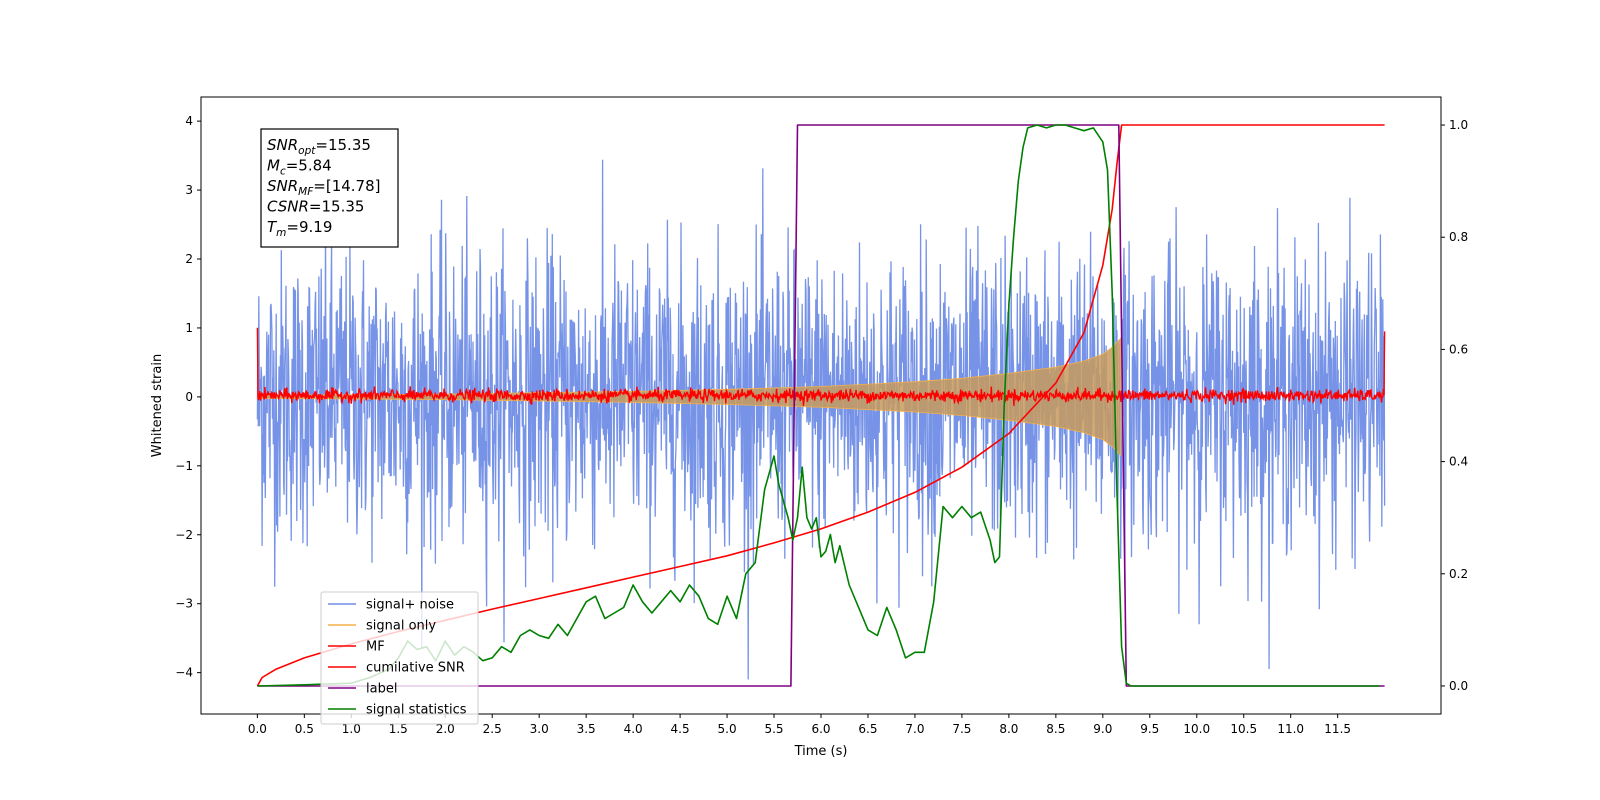 The image size is (1600, 800). I want to click on y-axis-label-left: Whitened strain, so click(157, 405).